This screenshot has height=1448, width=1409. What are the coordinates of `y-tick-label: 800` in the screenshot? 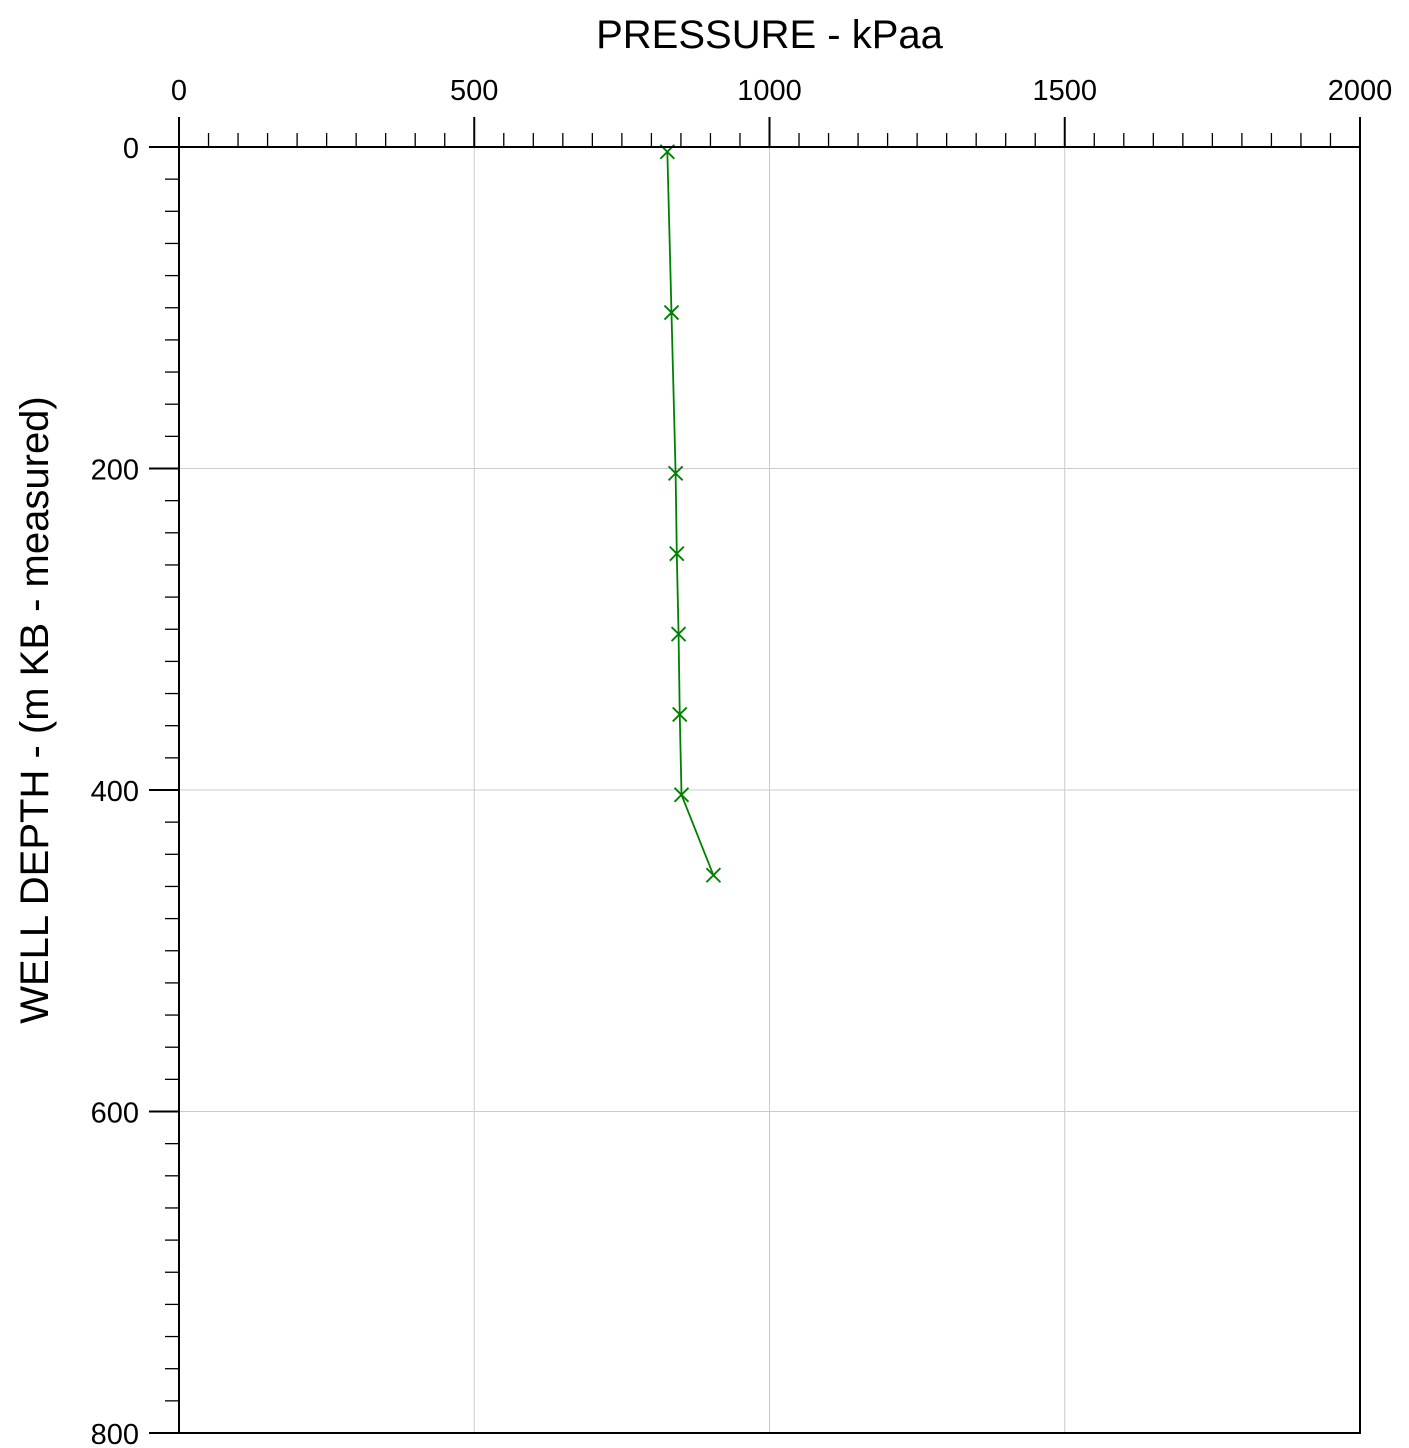 It's located at (115, 1433).